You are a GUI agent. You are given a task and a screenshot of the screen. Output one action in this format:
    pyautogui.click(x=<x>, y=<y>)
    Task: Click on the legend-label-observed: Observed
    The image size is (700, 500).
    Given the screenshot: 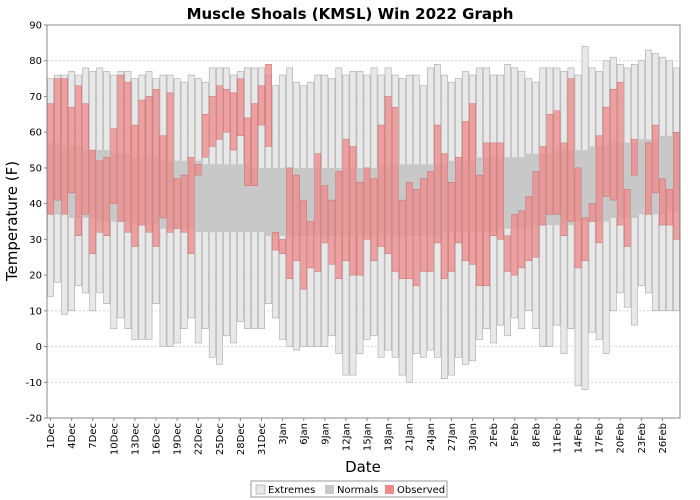 What is the action you would take?
    pyautogui.click(x=421, y=490)
    